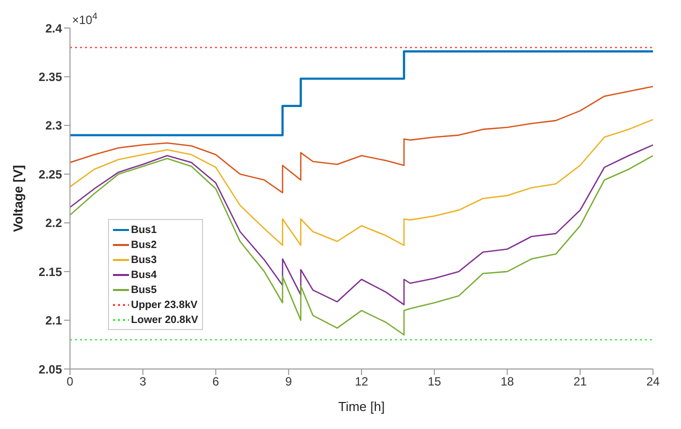 The image size is (681, 429). I want to click on legend-label: Lower 20.8kV, so click(164, 320).